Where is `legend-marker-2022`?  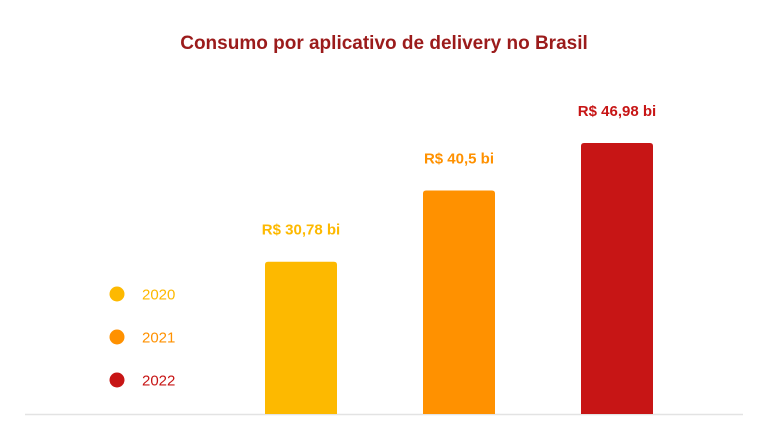 legend-marker-2022 is located at coordinates (117, 380).